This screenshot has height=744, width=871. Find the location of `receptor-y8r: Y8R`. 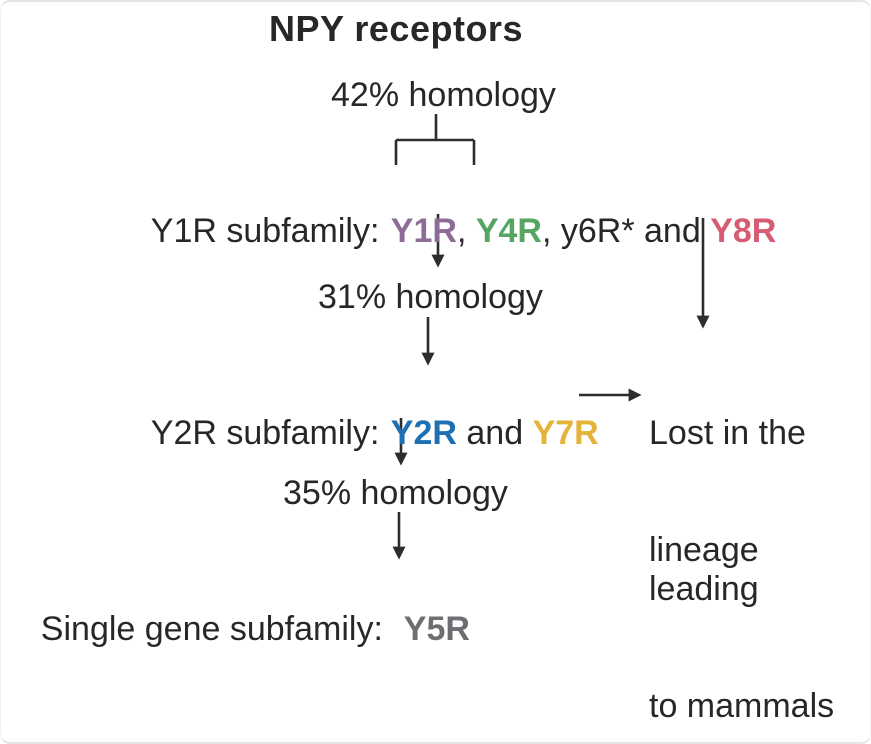

receptor-y8r: Y8R is located at coordinates (743, 231).